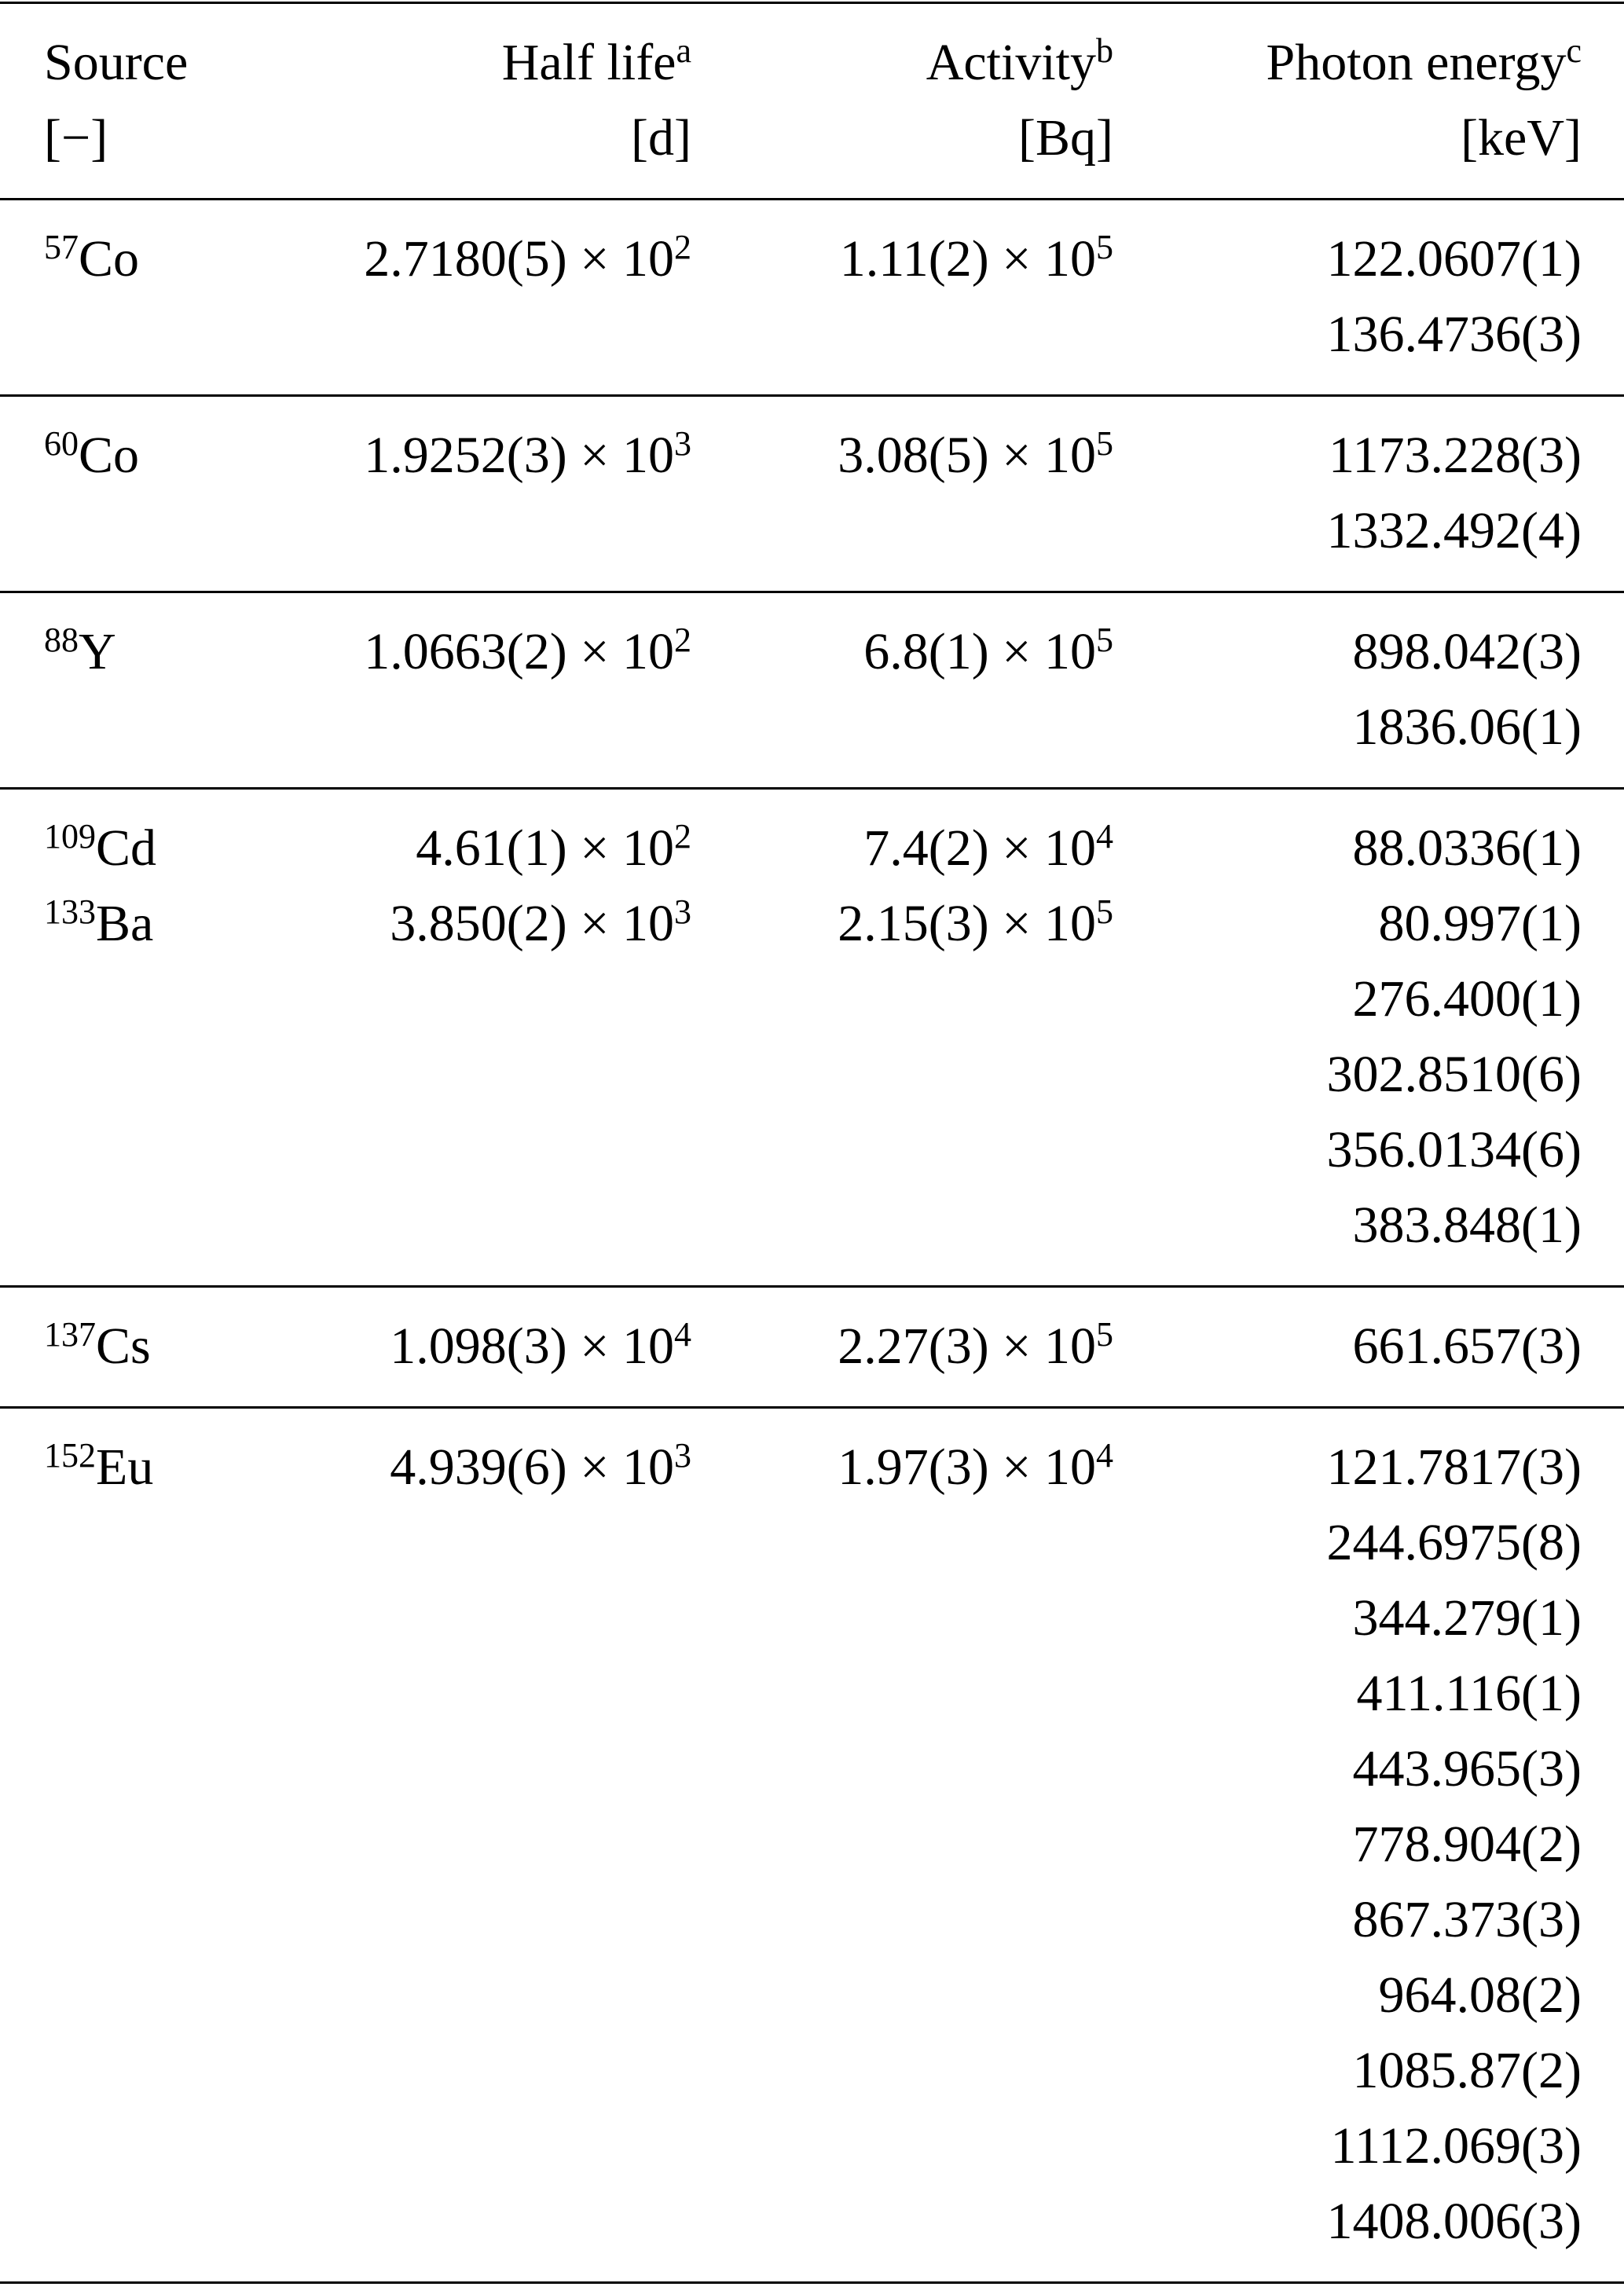  Describe the element at coordinates (1467, 727) in the screenshot. I see `photon-energy-value: 1836.06(1)` at that location.